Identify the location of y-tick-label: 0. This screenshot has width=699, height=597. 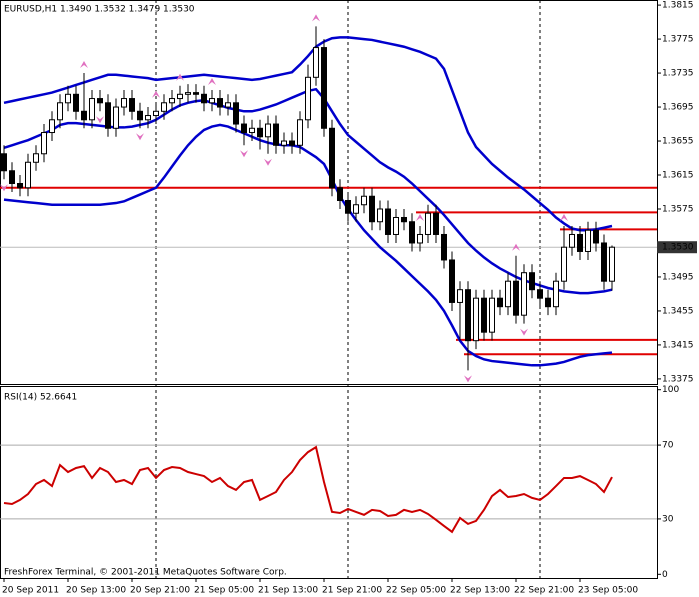
(665, 575).